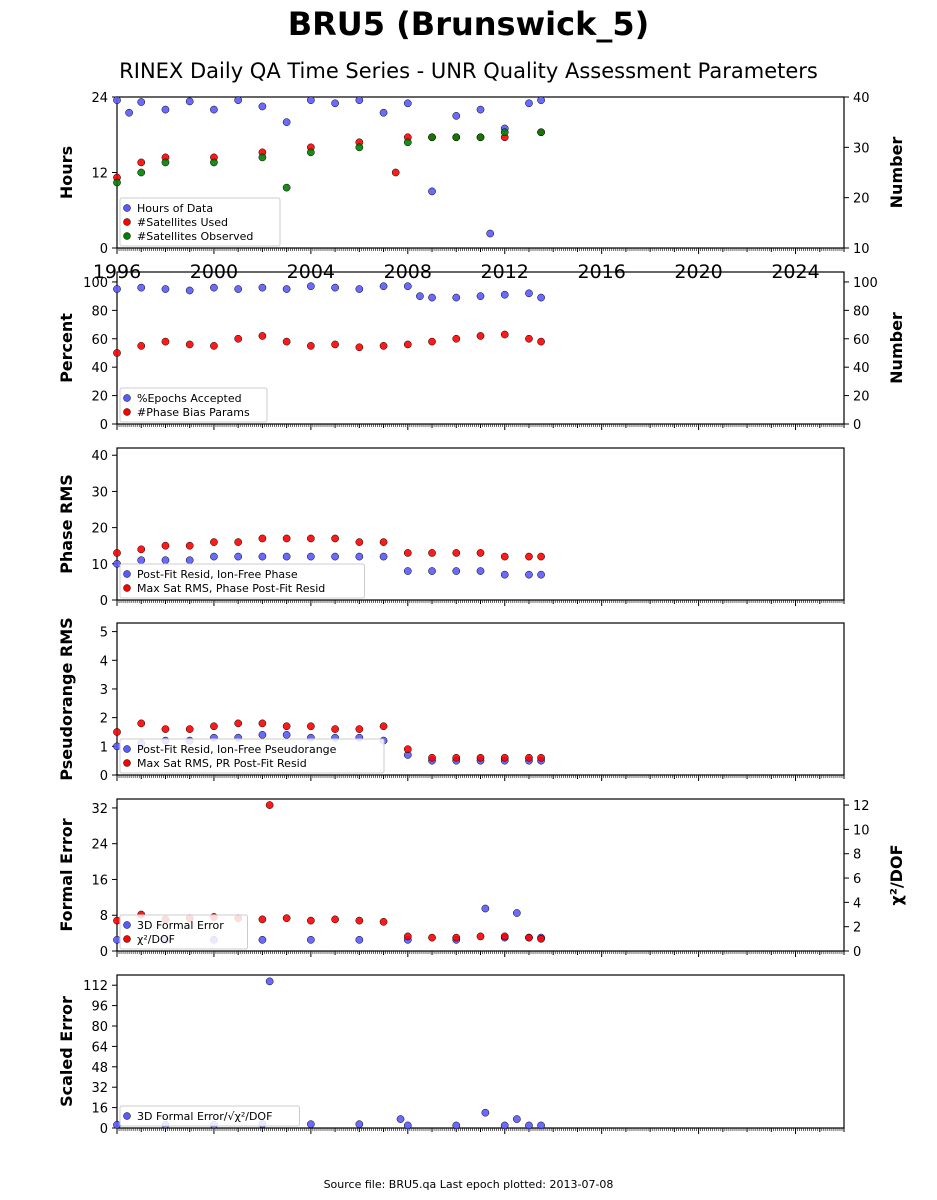 Image resolution: width=937 pixels, height=1200 pixels. Describe the element at coordinates (861, 806) in the screenshot. I see `y2-tick-label: 12` at that location.